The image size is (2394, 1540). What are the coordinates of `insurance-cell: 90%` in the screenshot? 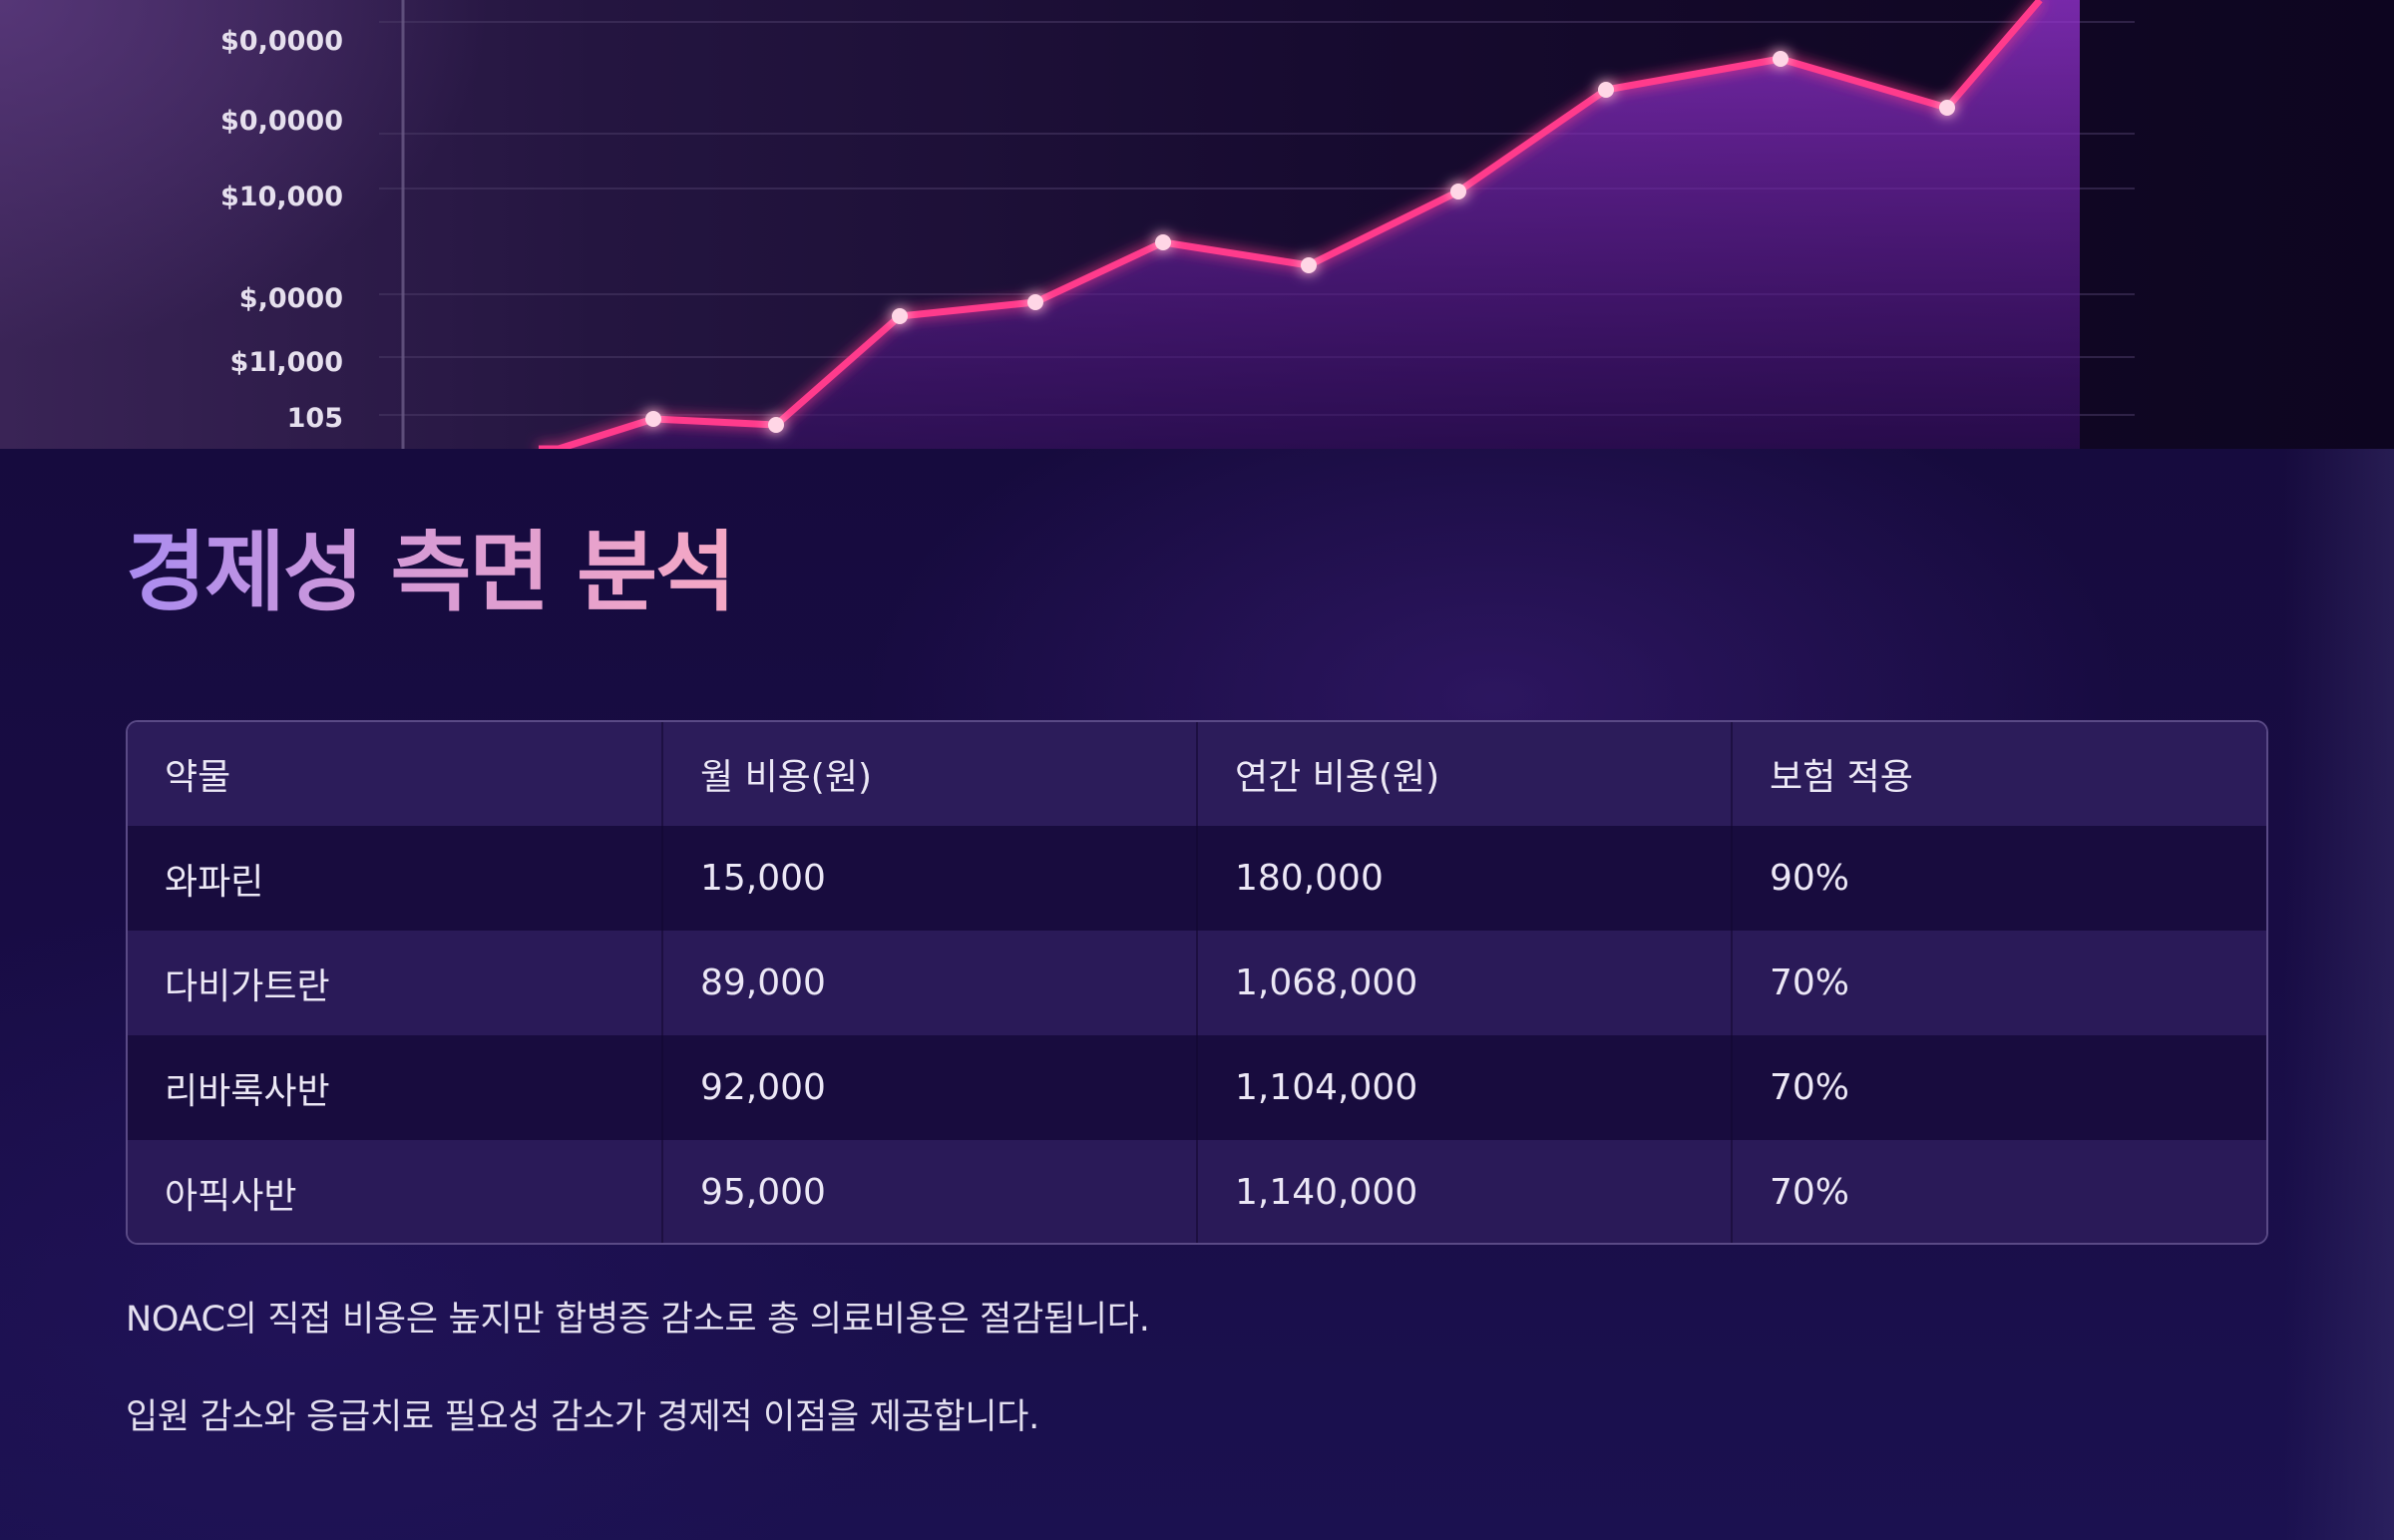 It's located at (1810, 878).